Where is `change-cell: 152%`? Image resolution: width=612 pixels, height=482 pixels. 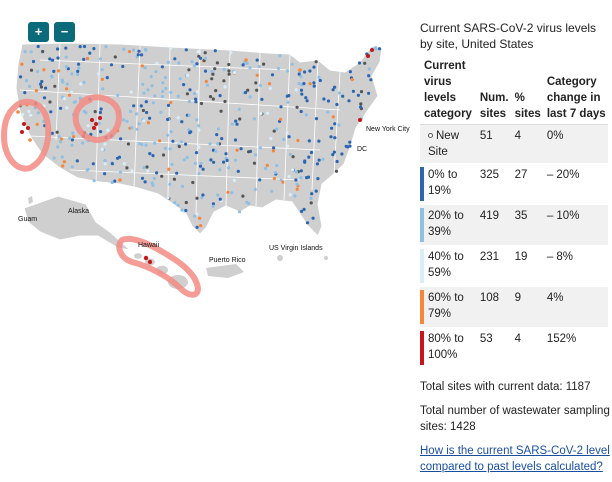 change-cell: 152% is located at coordinates (575, 348).